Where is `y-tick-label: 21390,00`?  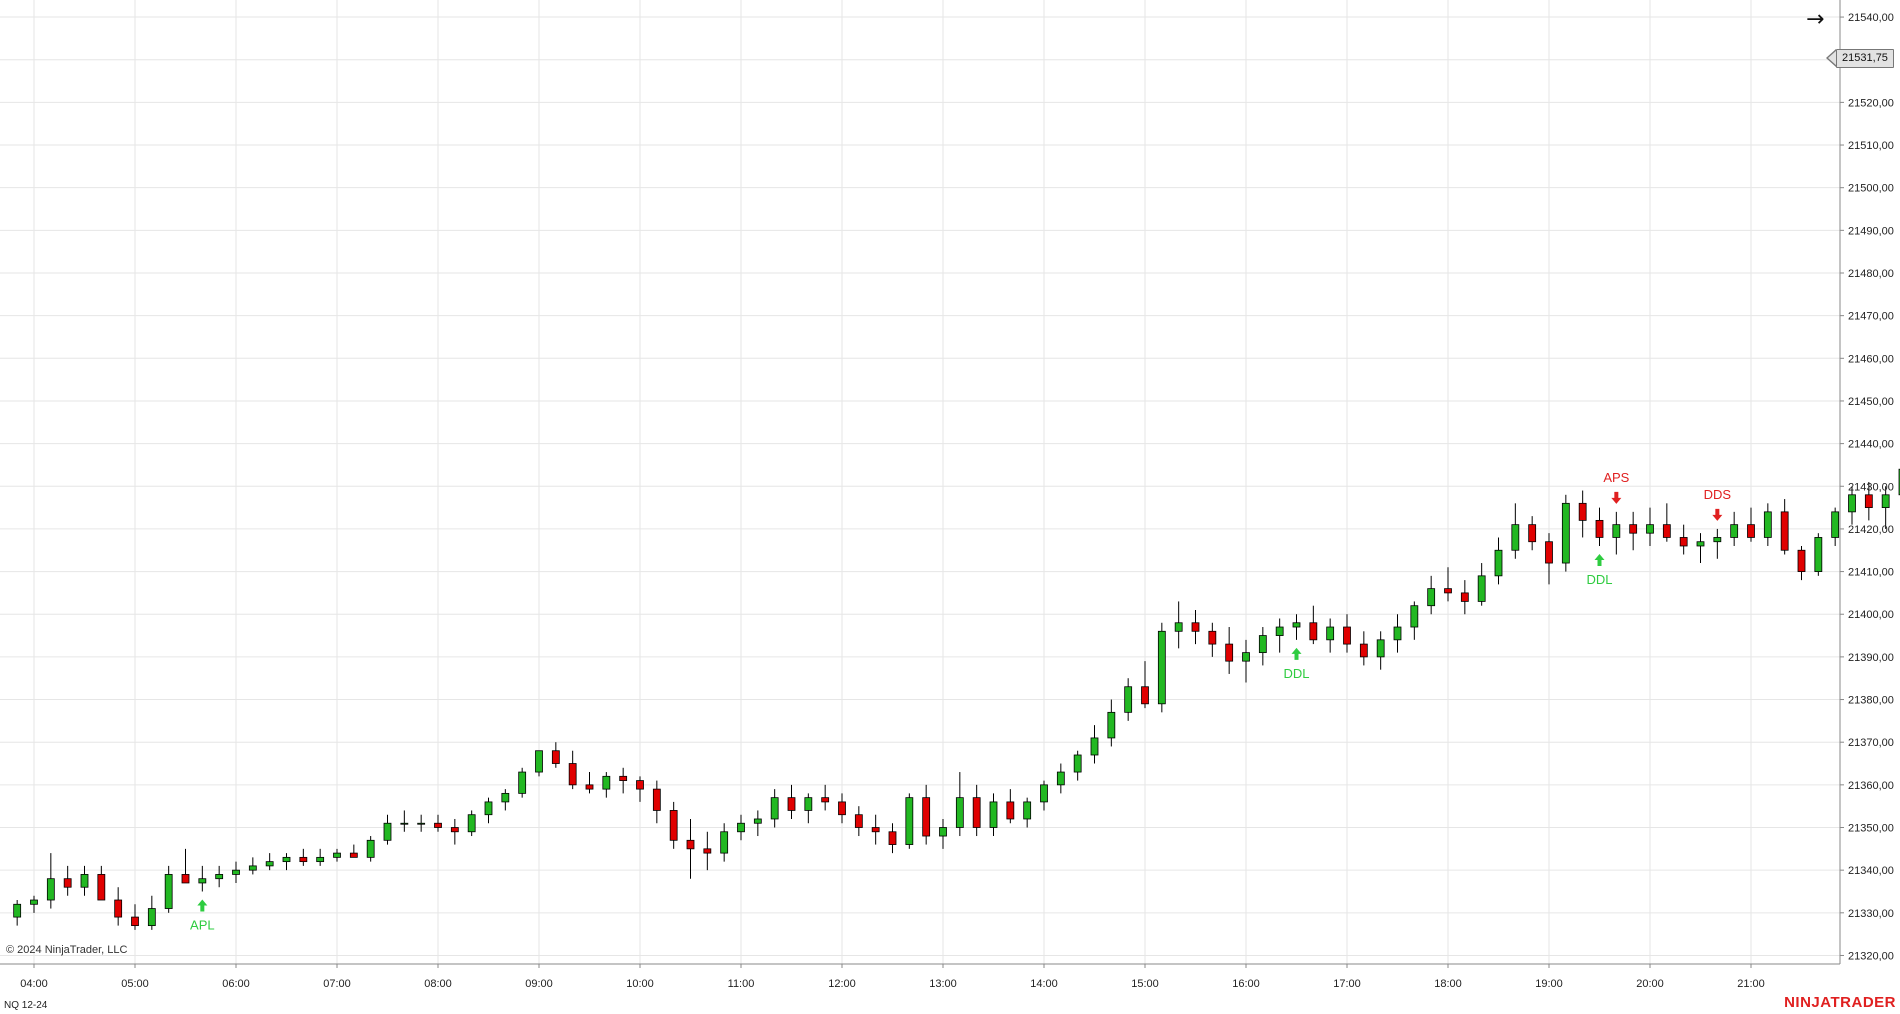 y-tick-label: 21390,00 is located at coordinates (1871, 658).